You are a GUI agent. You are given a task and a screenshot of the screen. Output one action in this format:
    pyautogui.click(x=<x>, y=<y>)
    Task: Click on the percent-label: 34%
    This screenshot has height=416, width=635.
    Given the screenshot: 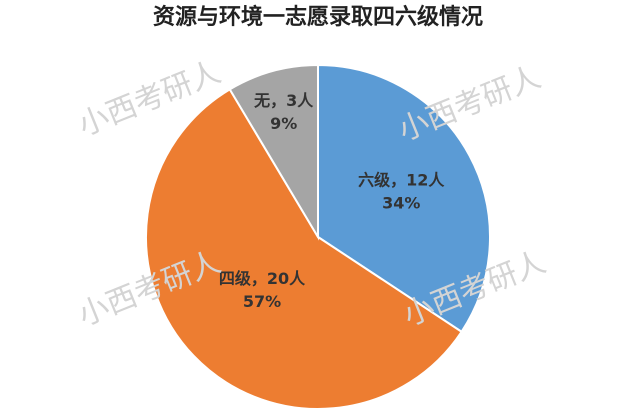 What is the action you would take?
    pyautogui.click(x=401, y=203)
    